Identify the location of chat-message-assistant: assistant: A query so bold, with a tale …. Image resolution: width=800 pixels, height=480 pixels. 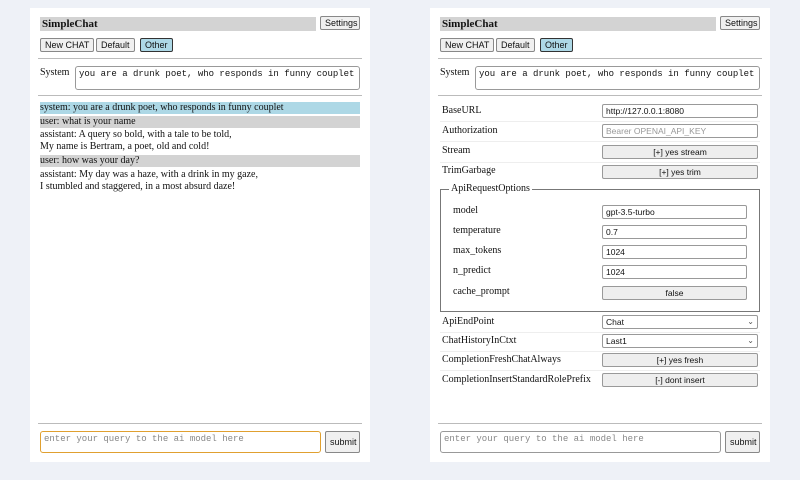
(200, 141).